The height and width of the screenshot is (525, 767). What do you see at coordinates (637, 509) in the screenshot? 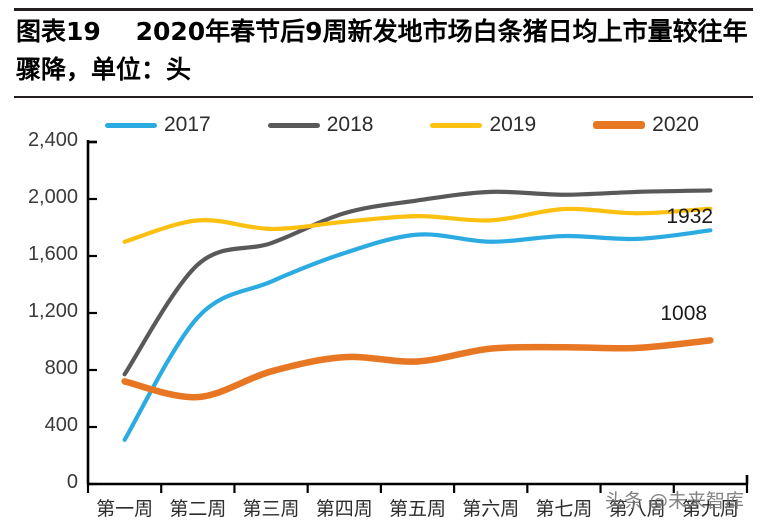
I see `x-axis-tick-label: 第八周` at bounding box center [637, 509].